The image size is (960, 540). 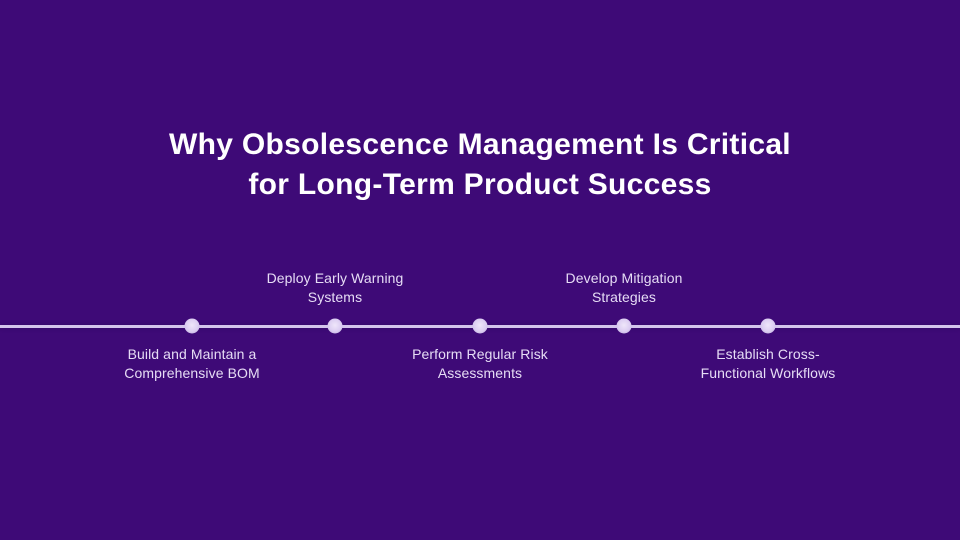 What do you see at coordinates (480, 144) in the screenshot?
I see `slide-title-line1: Why Obsolescence Management Is Critical` at bounding box center [480, 144].